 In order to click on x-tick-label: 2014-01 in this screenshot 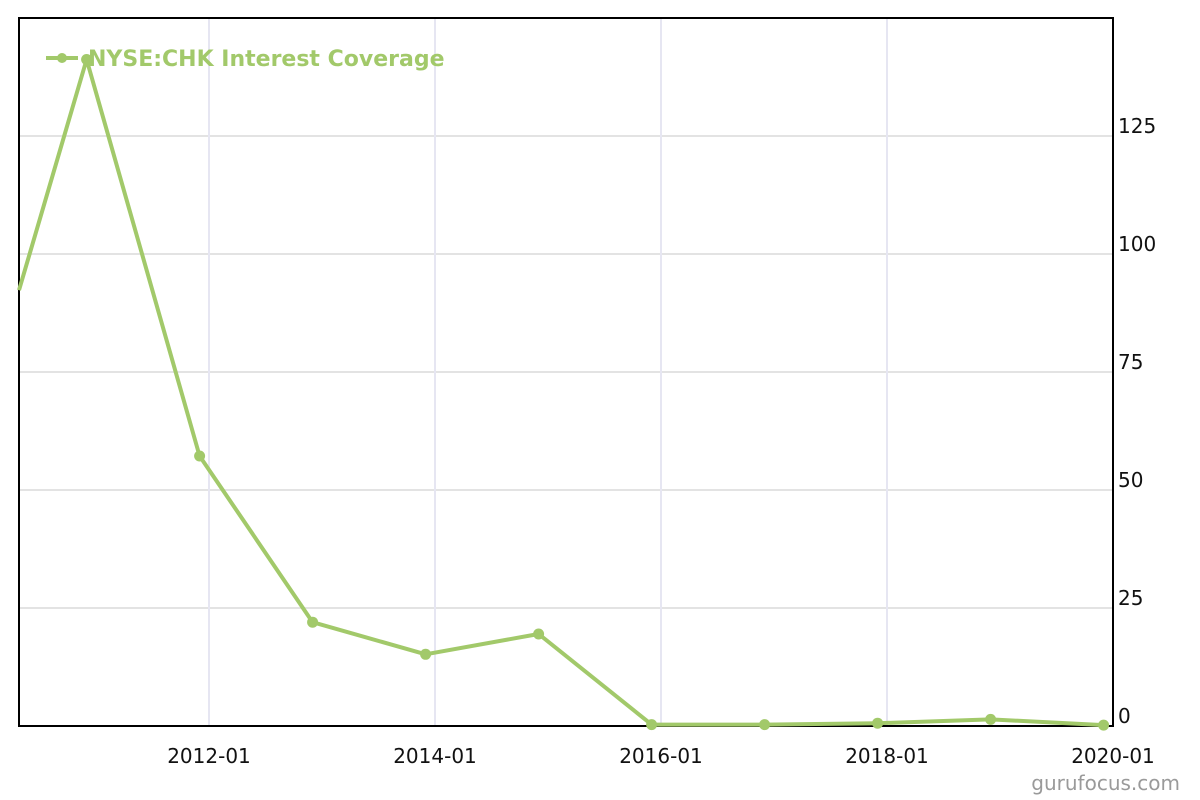, I will do `click(435, 756)`.